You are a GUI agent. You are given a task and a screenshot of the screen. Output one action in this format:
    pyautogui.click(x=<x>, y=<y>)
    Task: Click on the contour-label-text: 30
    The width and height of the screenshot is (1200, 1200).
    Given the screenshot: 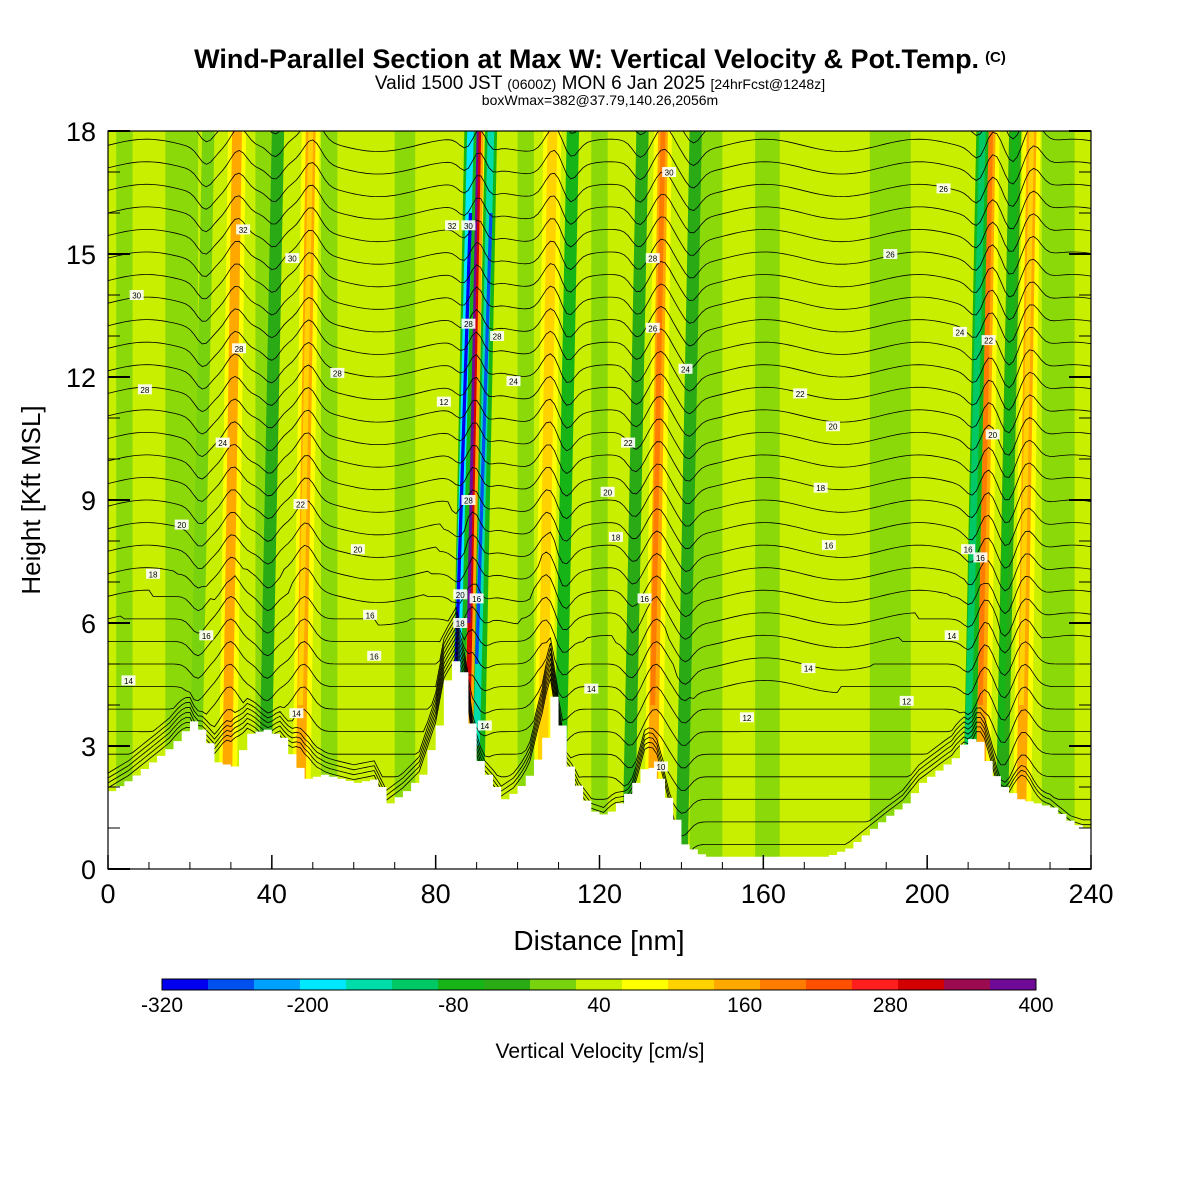 What is the action you would take?
    pyautogui.click(x=669, y=173)
    